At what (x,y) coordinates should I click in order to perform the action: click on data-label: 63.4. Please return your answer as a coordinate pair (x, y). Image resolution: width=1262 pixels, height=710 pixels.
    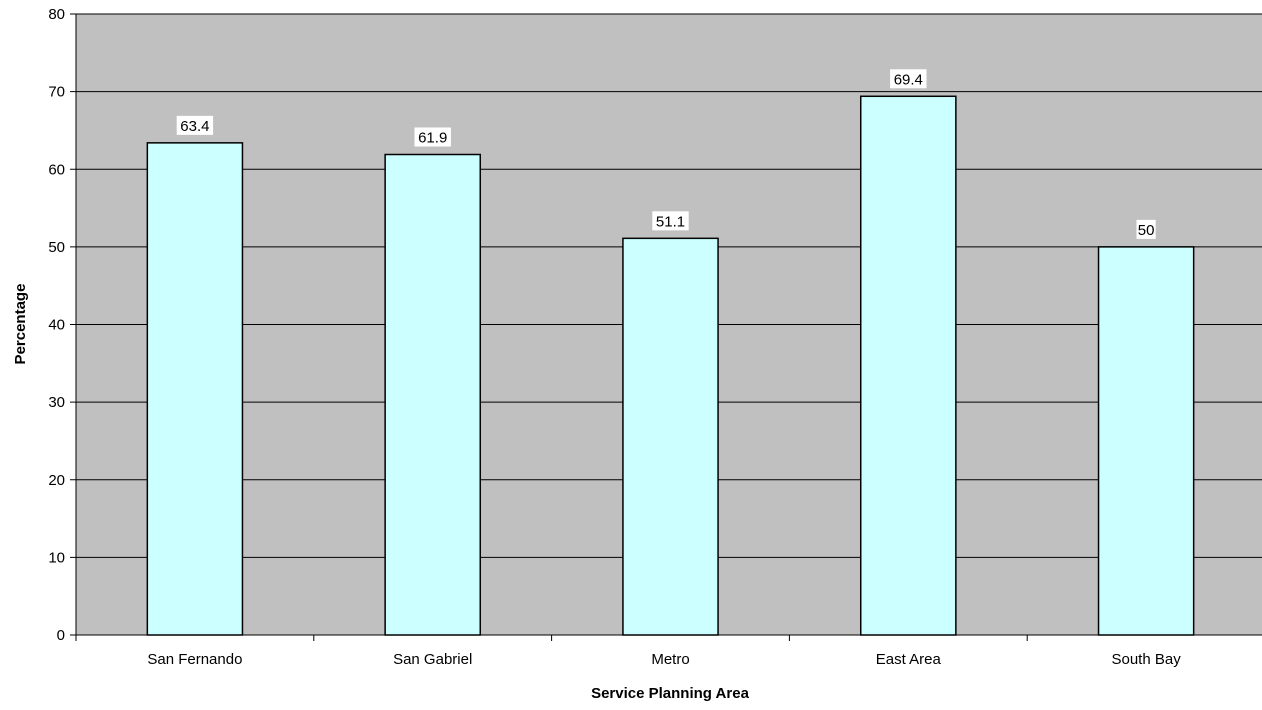
    Looking at the image, I should click on (195, 125).